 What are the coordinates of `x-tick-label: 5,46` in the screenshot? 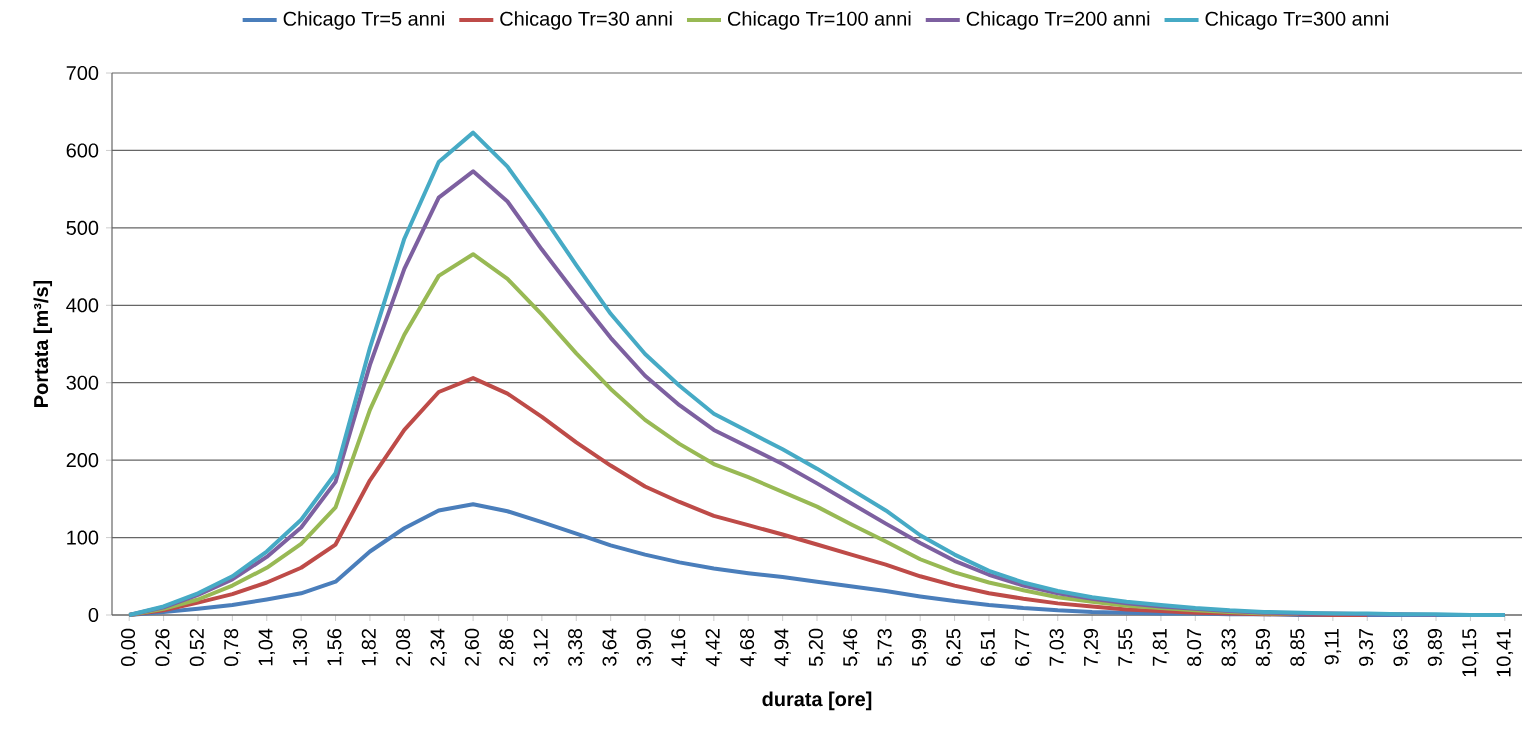 It's located at (851, 647).